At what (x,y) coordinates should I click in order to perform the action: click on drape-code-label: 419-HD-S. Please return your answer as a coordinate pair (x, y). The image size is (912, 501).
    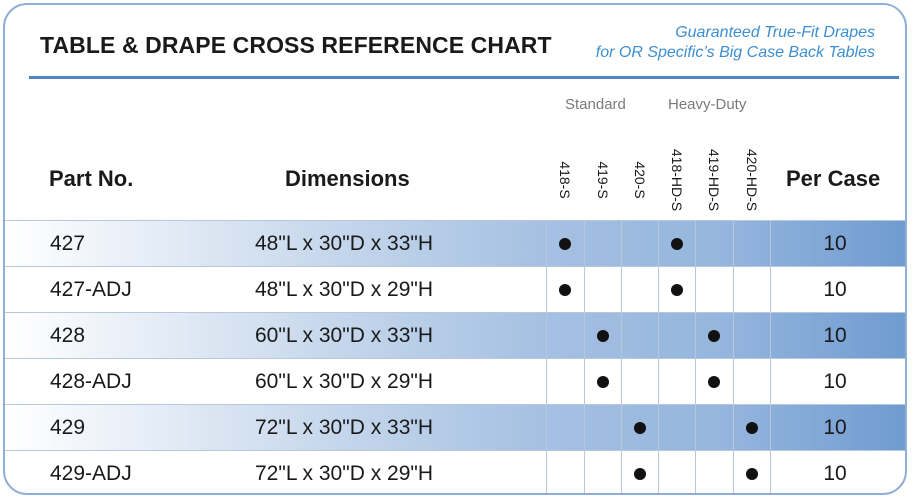
    Looking at the image, I should click on (713, 180).